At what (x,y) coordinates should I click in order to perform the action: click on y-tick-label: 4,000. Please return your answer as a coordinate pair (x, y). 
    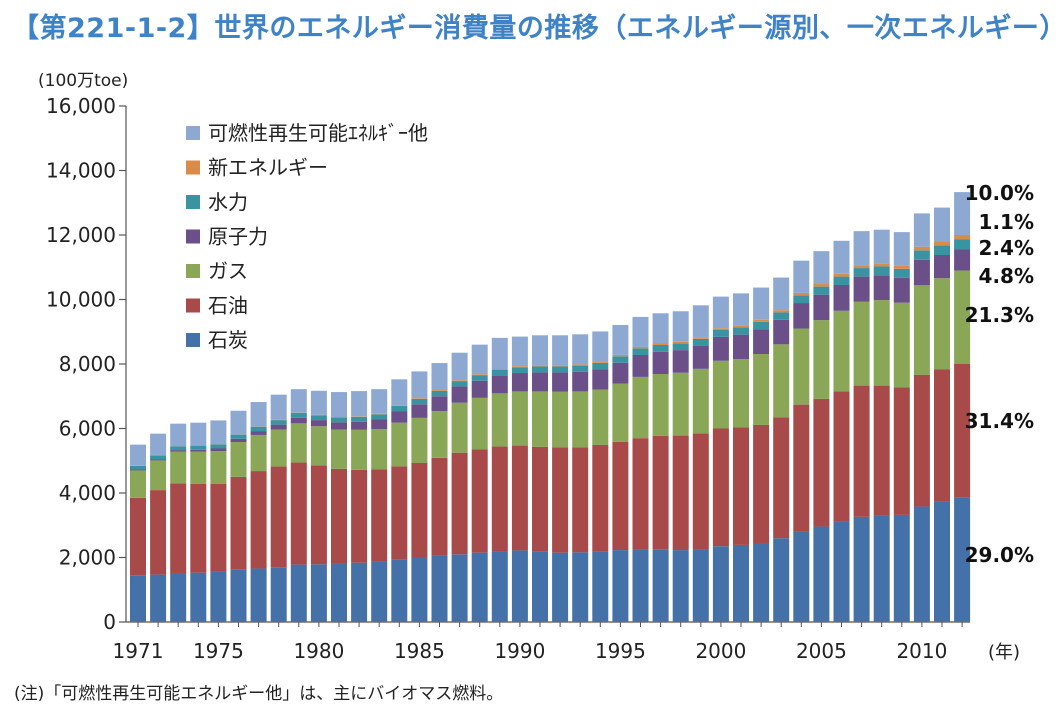
    Looking at the image, I should click on (87, 493).